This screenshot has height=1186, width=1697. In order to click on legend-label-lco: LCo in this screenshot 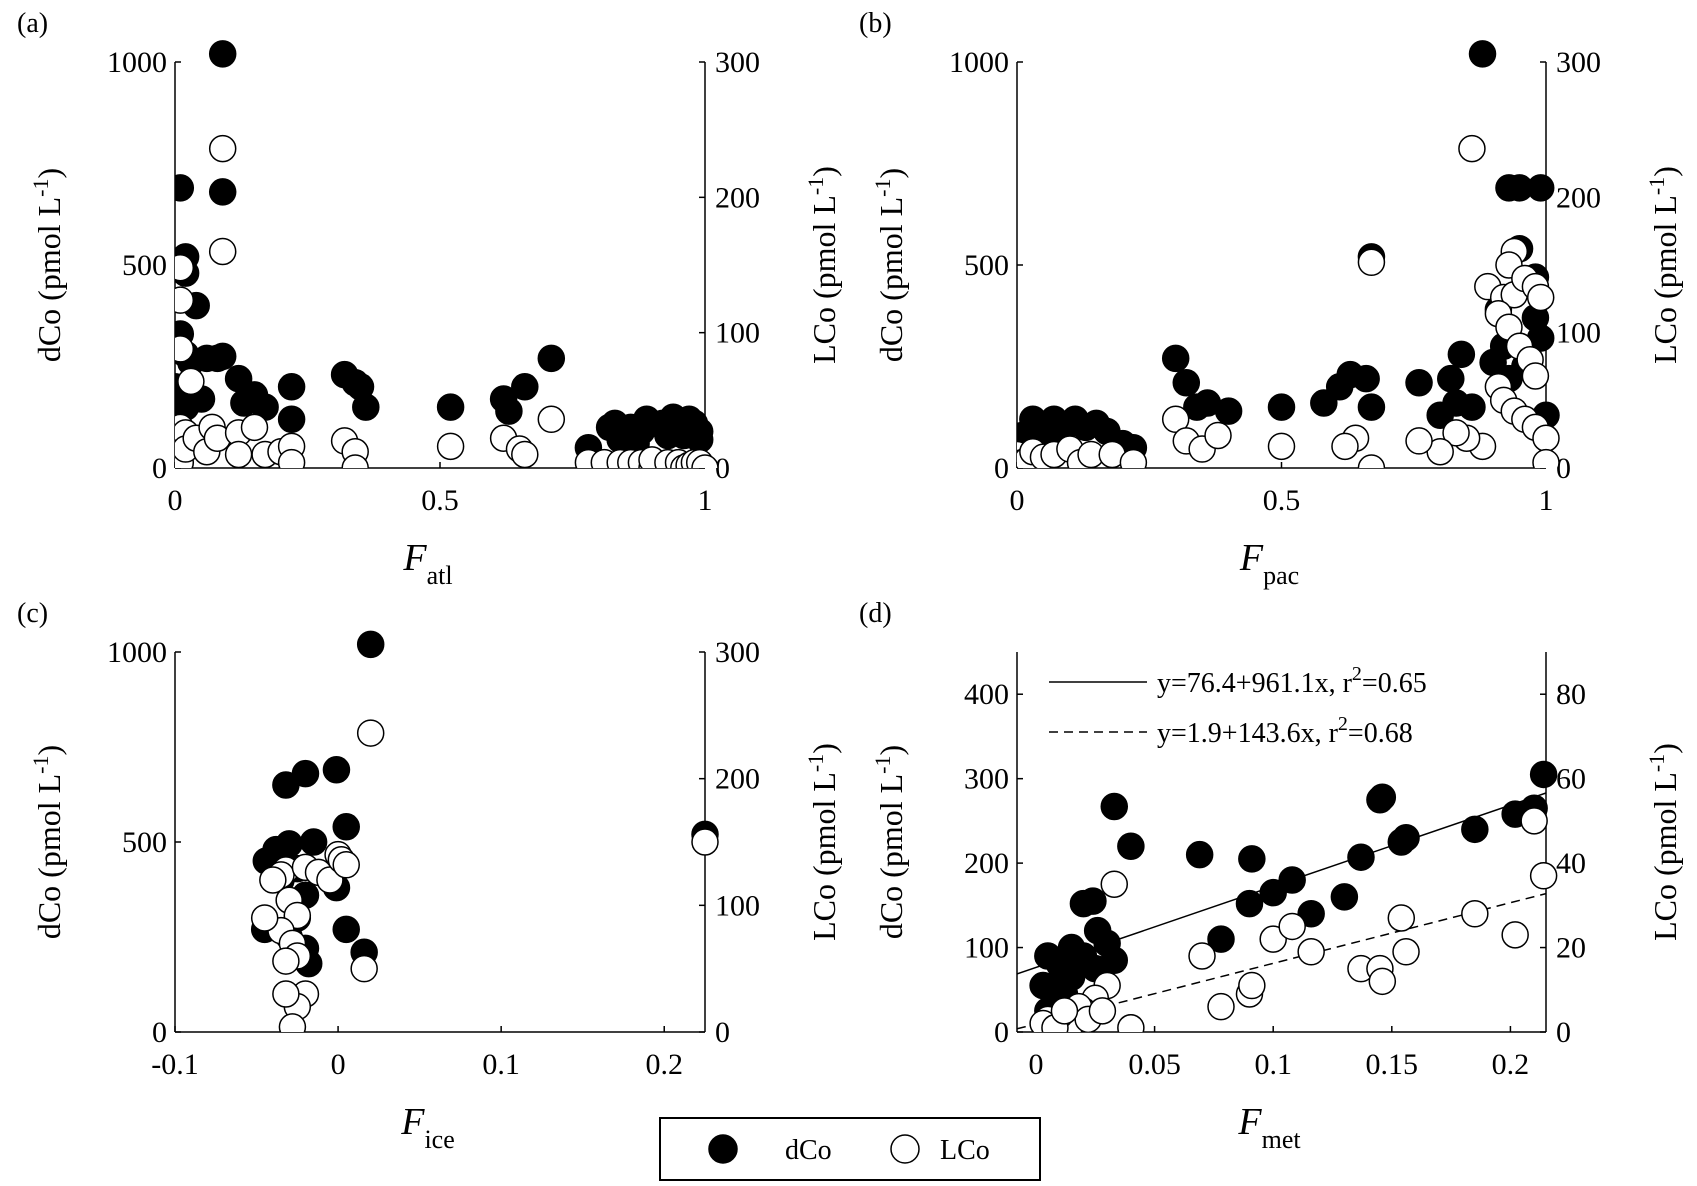, I will do `click(965, 1150)`.